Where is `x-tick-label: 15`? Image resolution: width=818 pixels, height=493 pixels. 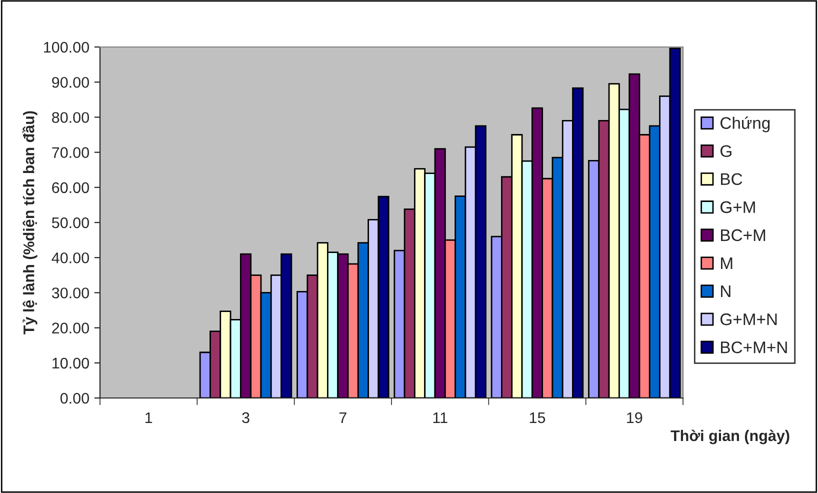 x-tick-label: 15 is located at coordinates (538, 418).